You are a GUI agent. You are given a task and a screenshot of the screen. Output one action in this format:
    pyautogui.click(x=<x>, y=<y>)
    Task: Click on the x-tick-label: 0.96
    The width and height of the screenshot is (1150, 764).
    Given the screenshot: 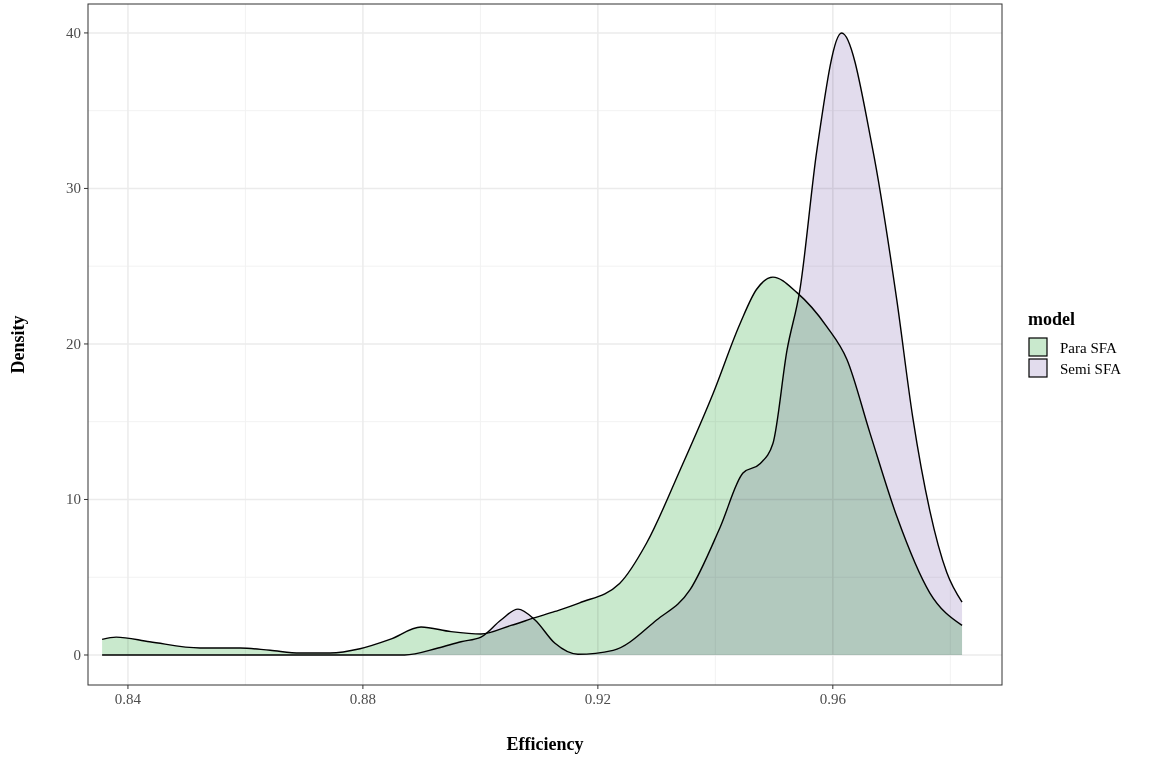 What is the action you would take?
    pyautogui.click(x=833, y=699)
    